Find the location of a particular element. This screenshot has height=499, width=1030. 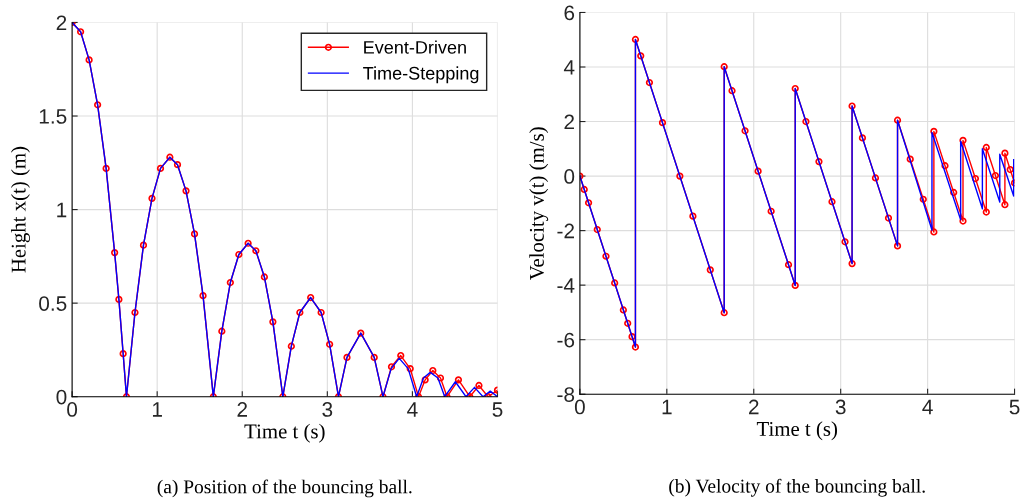

y-tick-label: -6 is located at coordinates (566, 340).